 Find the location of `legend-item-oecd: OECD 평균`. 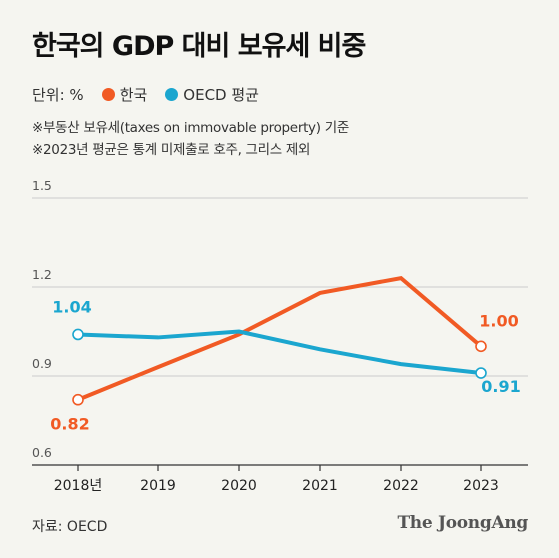

legend-item-oecd: OECD 평균 is located at coordinates (212, 94).